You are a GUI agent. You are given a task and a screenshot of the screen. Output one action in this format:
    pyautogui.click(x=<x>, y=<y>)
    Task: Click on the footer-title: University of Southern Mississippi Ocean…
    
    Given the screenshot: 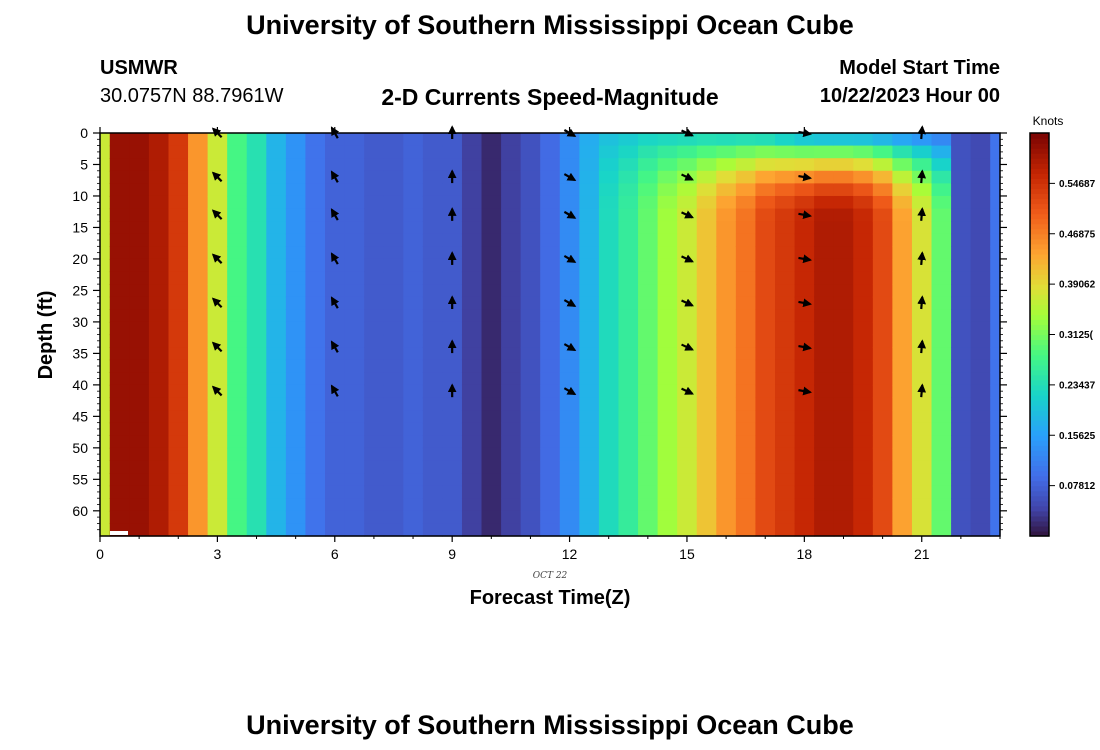 What is the action you would take?
    pyautogui.click(x=550, y=725)
    